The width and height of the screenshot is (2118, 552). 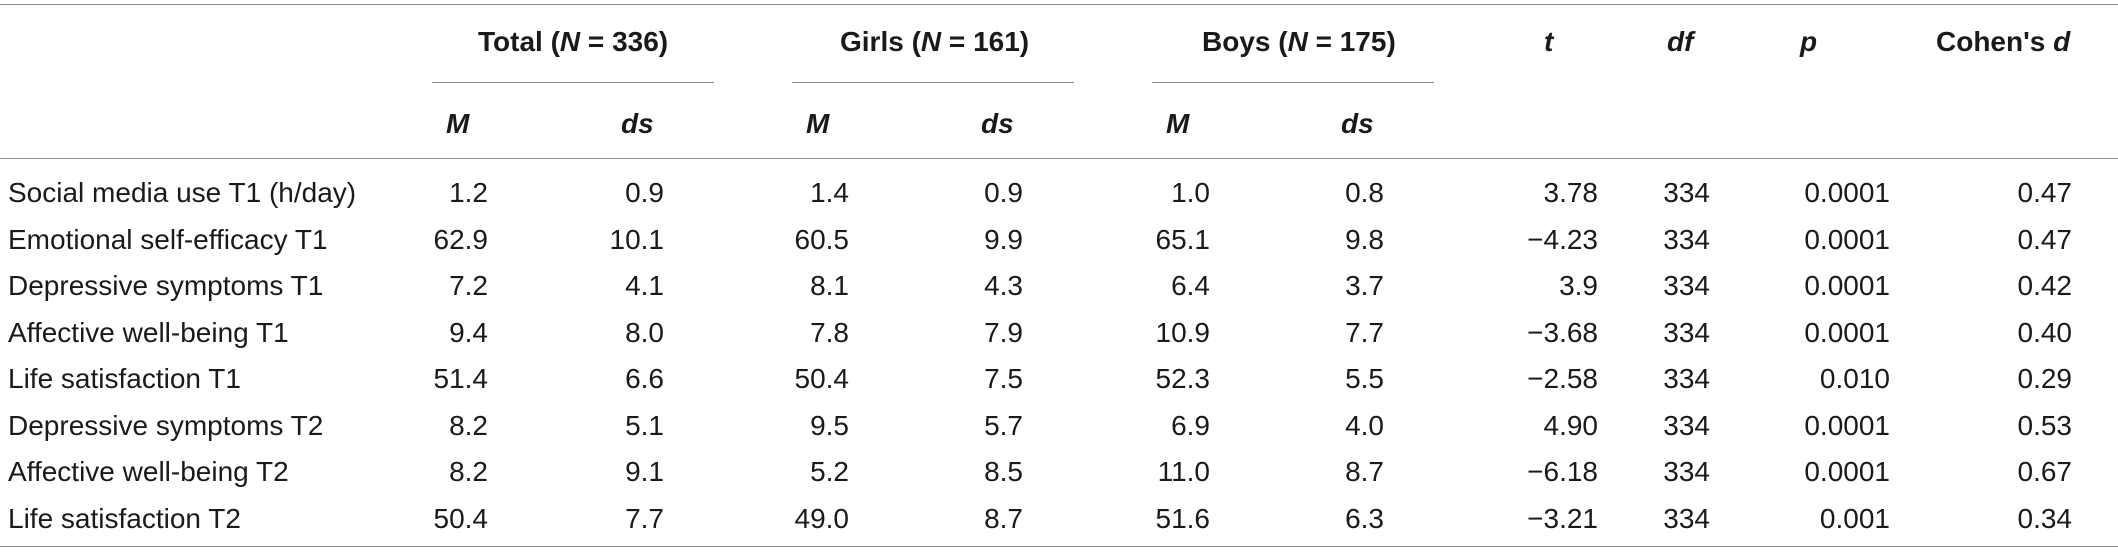 I want to click on top-rule, so click(x=1059, y=4).